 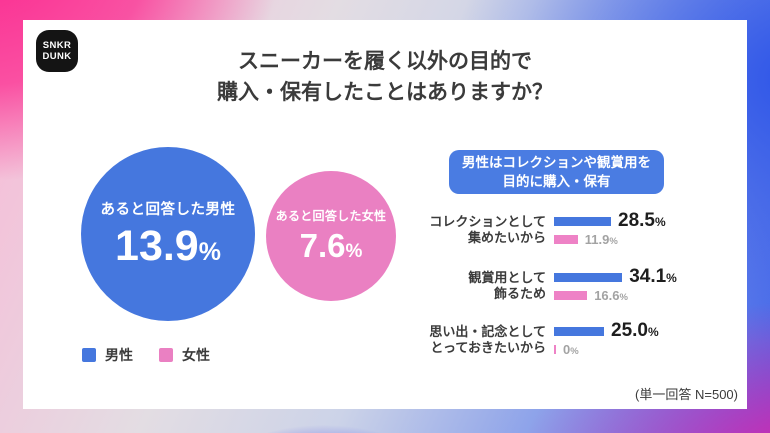 I want to click on bar-group2-female-bar, so click(x=571, y=295).